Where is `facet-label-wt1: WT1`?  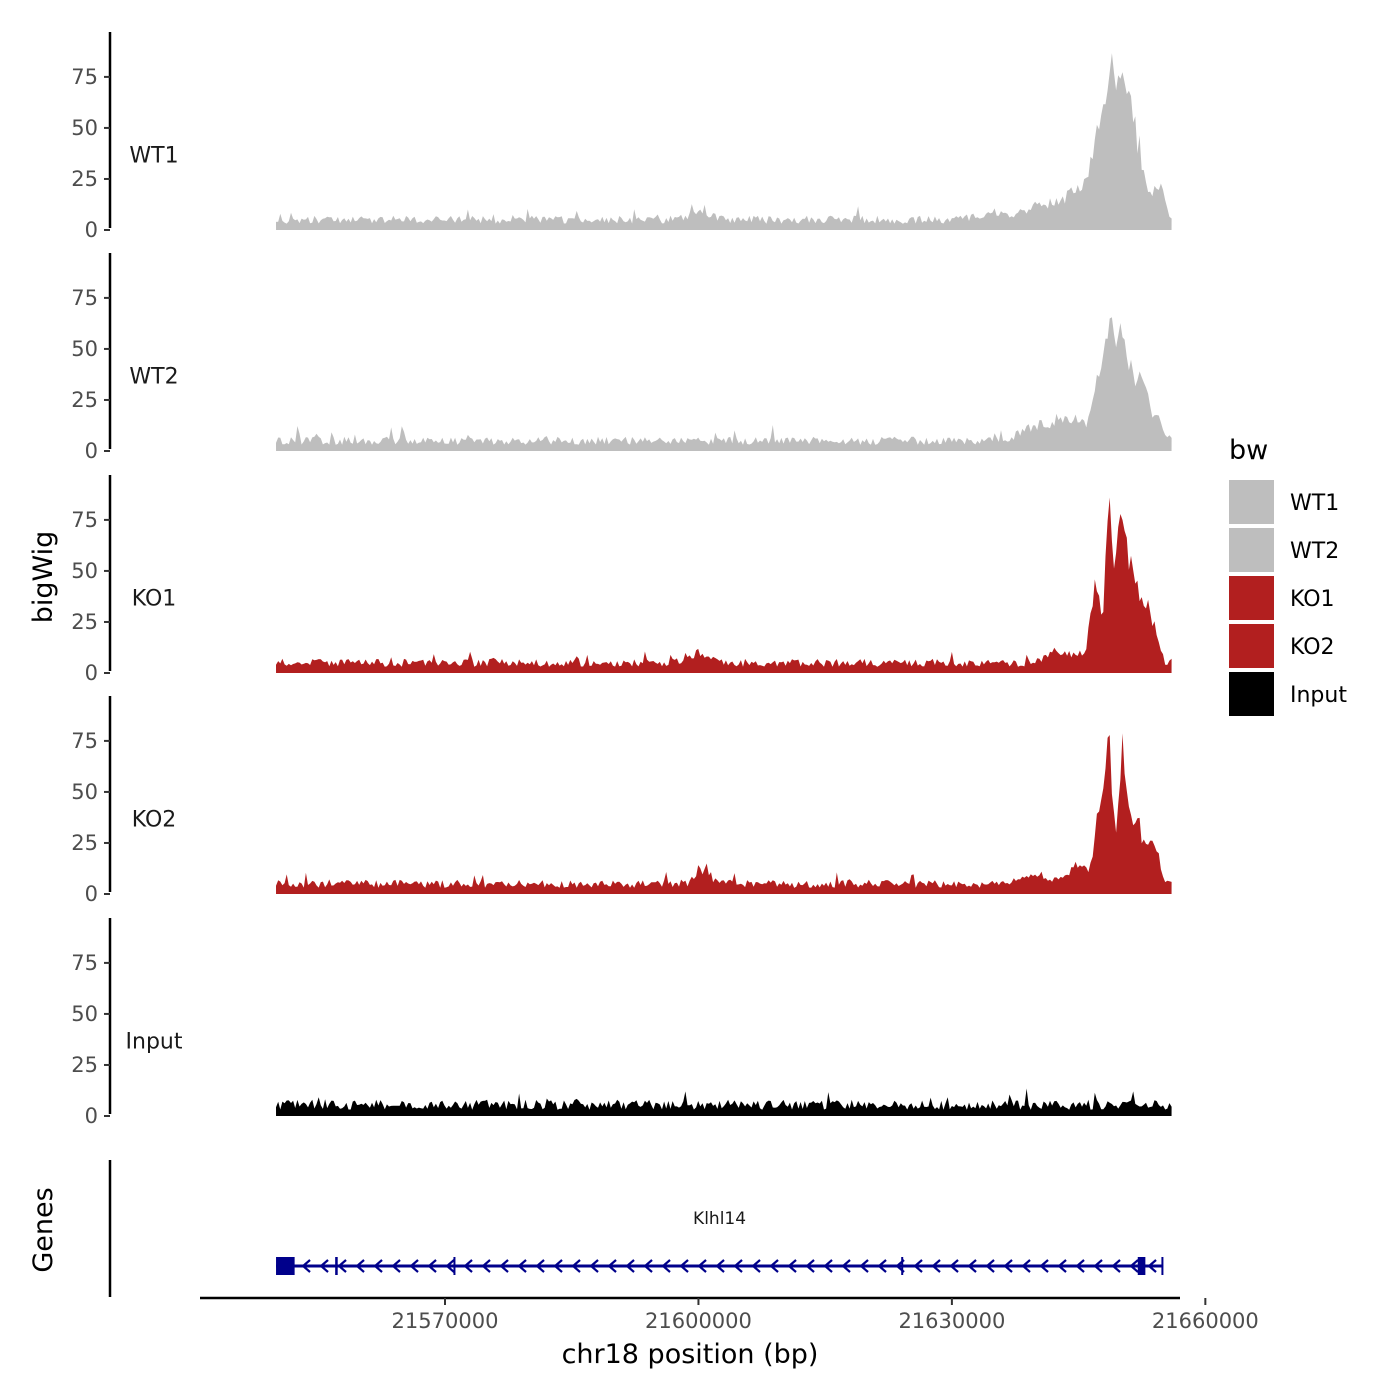
facet-label-wt1: WT1 is located at coordinates (153, 155).